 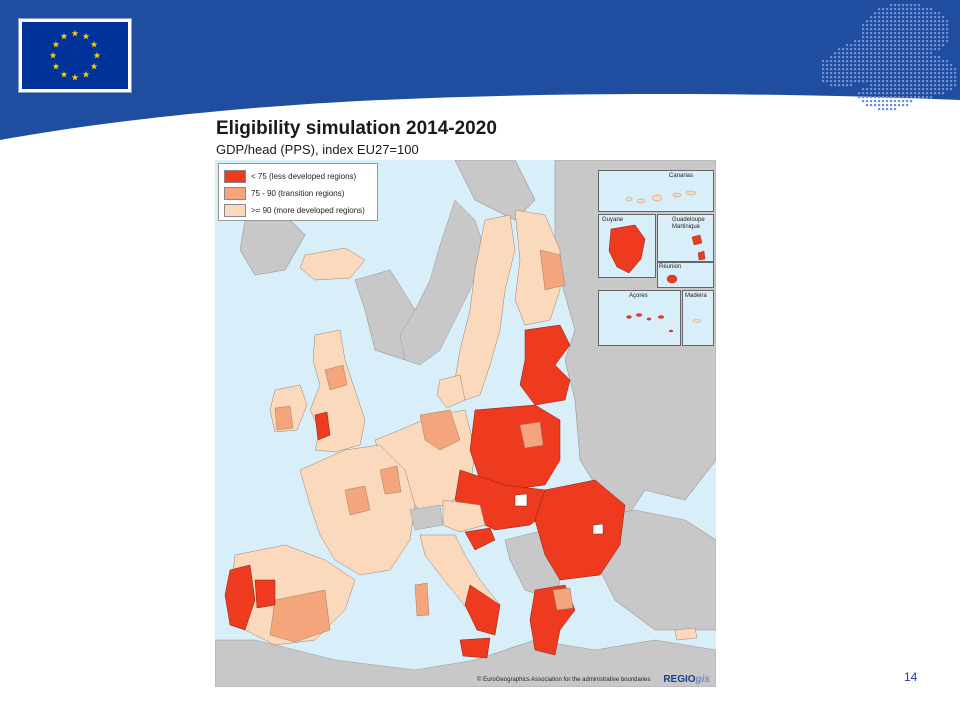 I want to click on region-warsaw, so click(x=531, y=435).